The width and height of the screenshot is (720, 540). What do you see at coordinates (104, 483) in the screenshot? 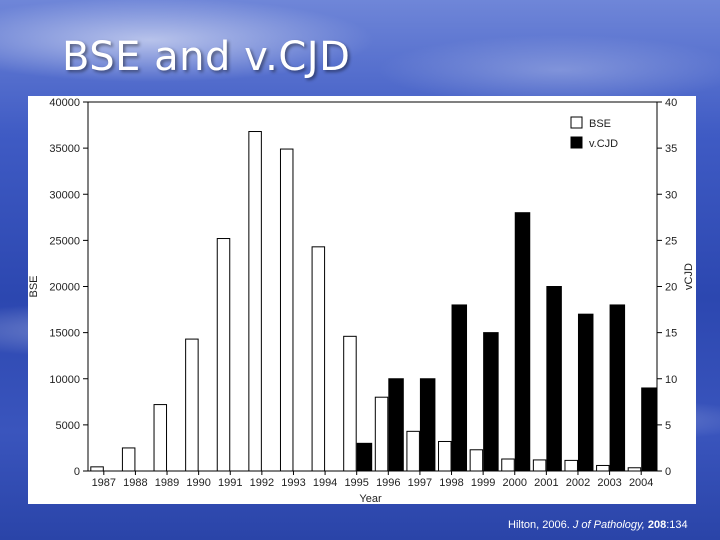
I see `x-tick-label: 1987` at bounding box center [104, 483].